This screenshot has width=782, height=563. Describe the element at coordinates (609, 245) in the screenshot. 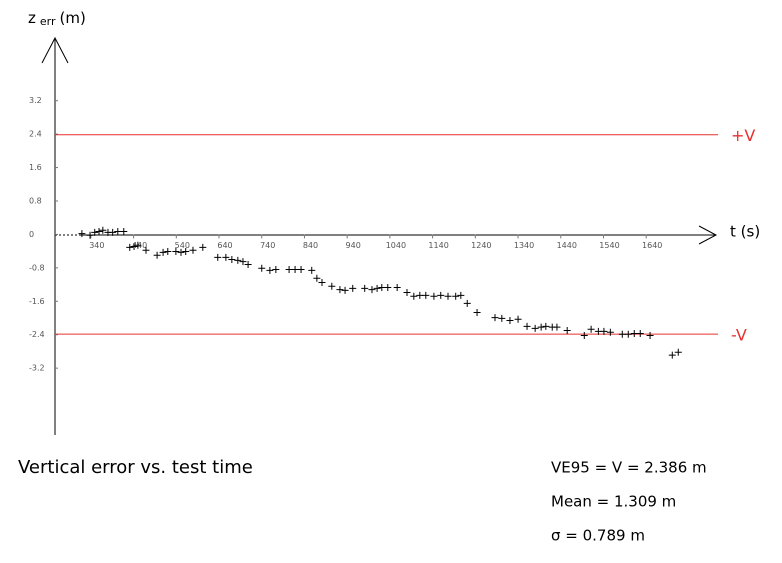

I see `x-tick-label: 1540` at that location.